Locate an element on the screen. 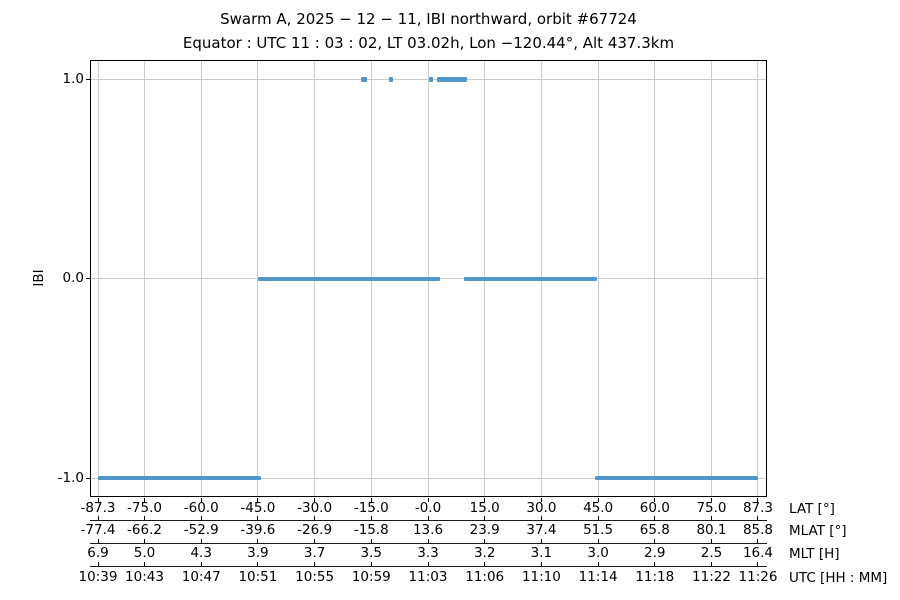  x-tick-label-mlt: 4.3 is located at coordinates (201, 553).